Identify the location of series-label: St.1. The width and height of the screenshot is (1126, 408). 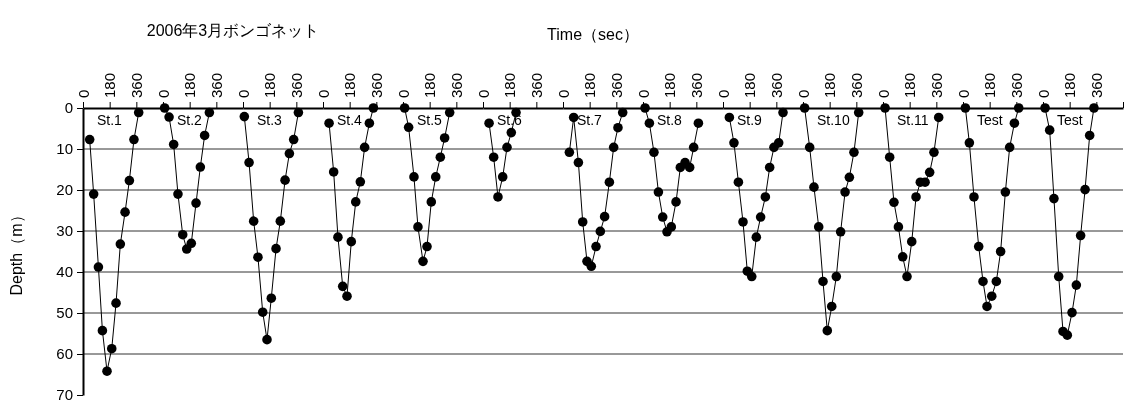
(110, 120).